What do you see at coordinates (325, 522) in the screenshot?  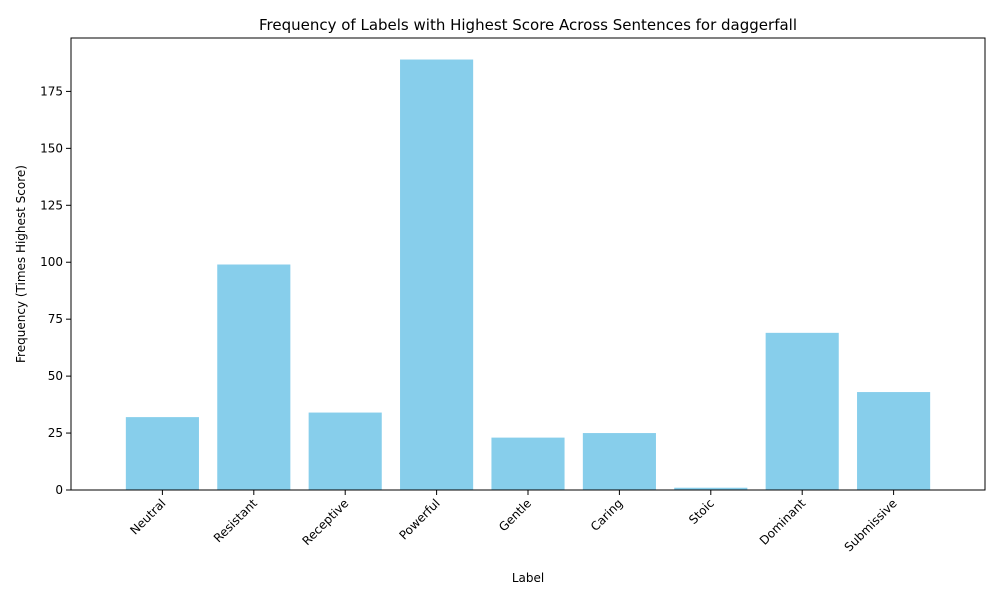 I see `x-tick-label: Receptive` at bounding box center [325, 522].